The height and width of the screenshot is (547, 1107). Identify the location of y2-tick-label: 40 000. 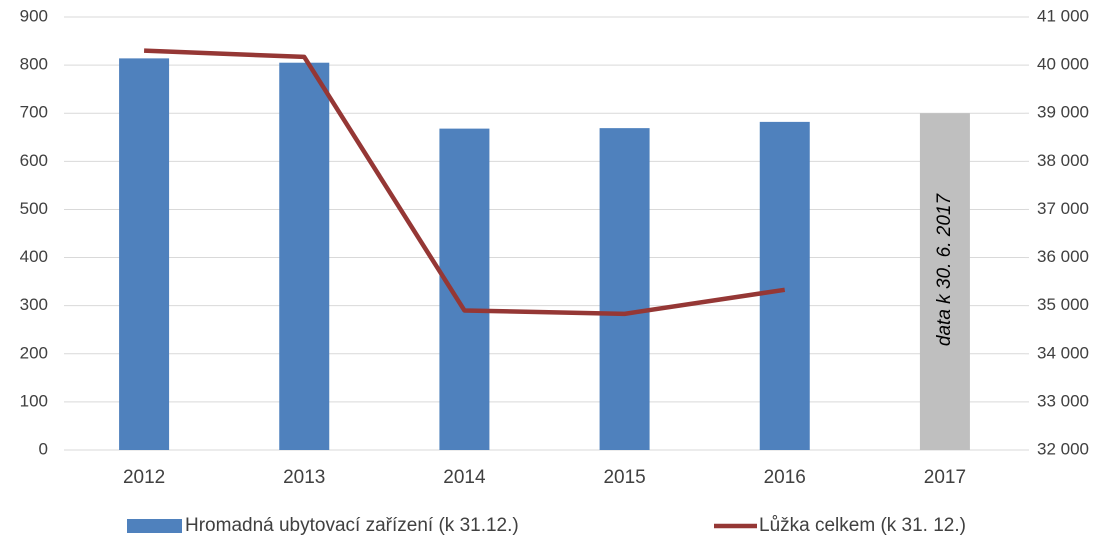
(1063, 64).